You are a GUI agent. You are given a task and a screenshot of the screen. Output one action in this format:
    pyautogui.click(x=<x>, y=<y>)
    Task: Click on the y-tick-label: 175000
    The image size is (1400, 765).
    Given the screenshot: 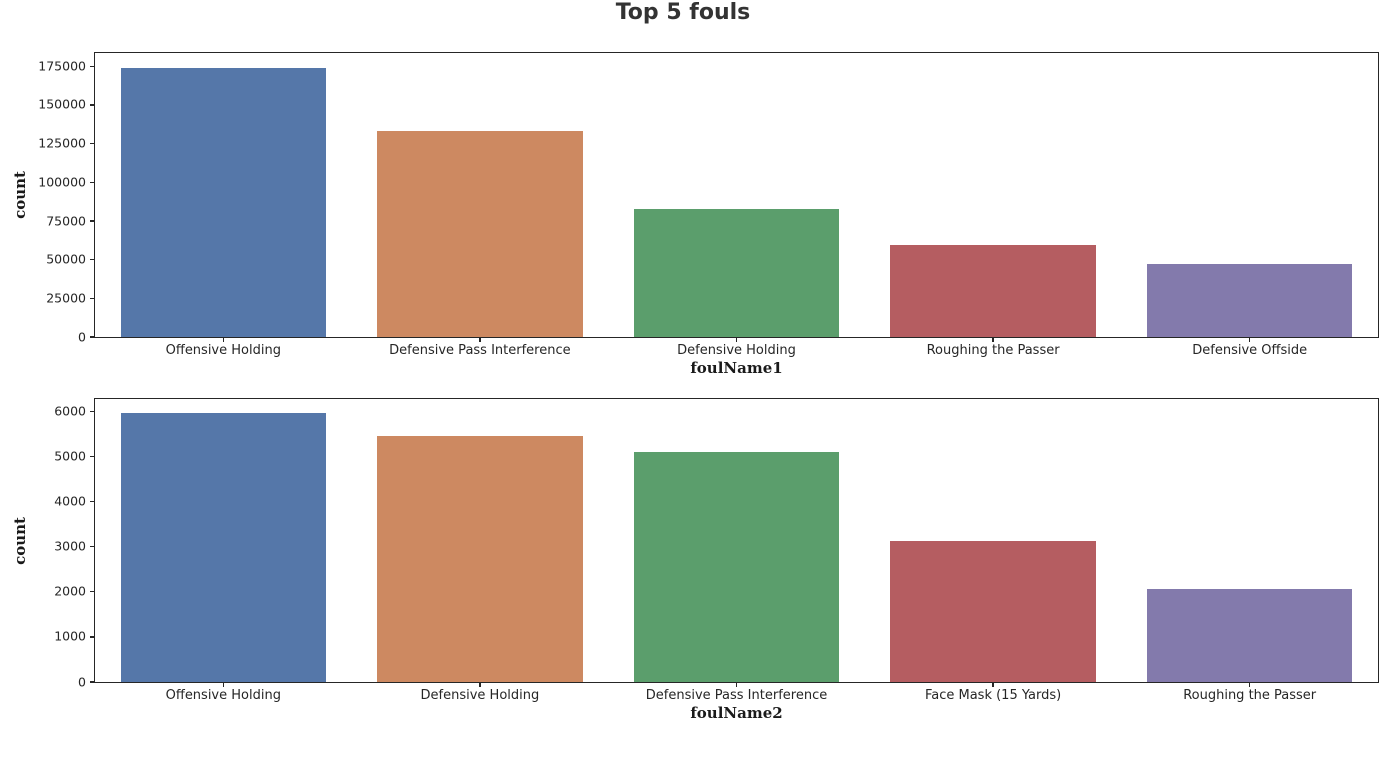 What is the action you would take?
    pyautogui.click(x=62, y=66)
    